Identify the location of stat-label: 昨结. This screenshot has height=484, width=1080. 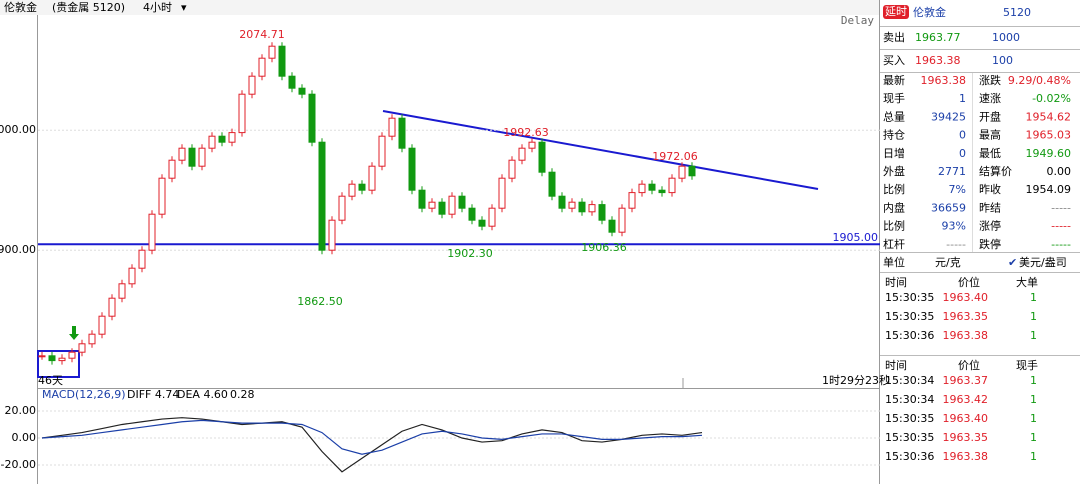
(990, 207).